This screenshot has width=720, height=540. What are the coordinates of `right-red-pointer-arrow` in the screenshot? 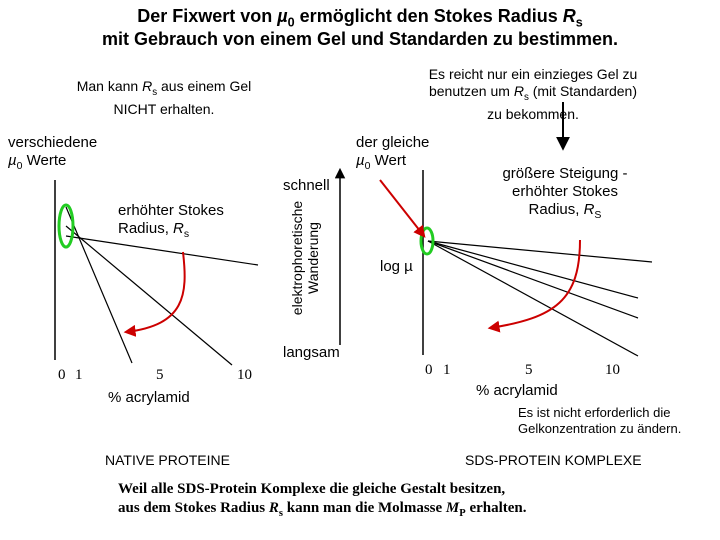 It's located at (402, 208).